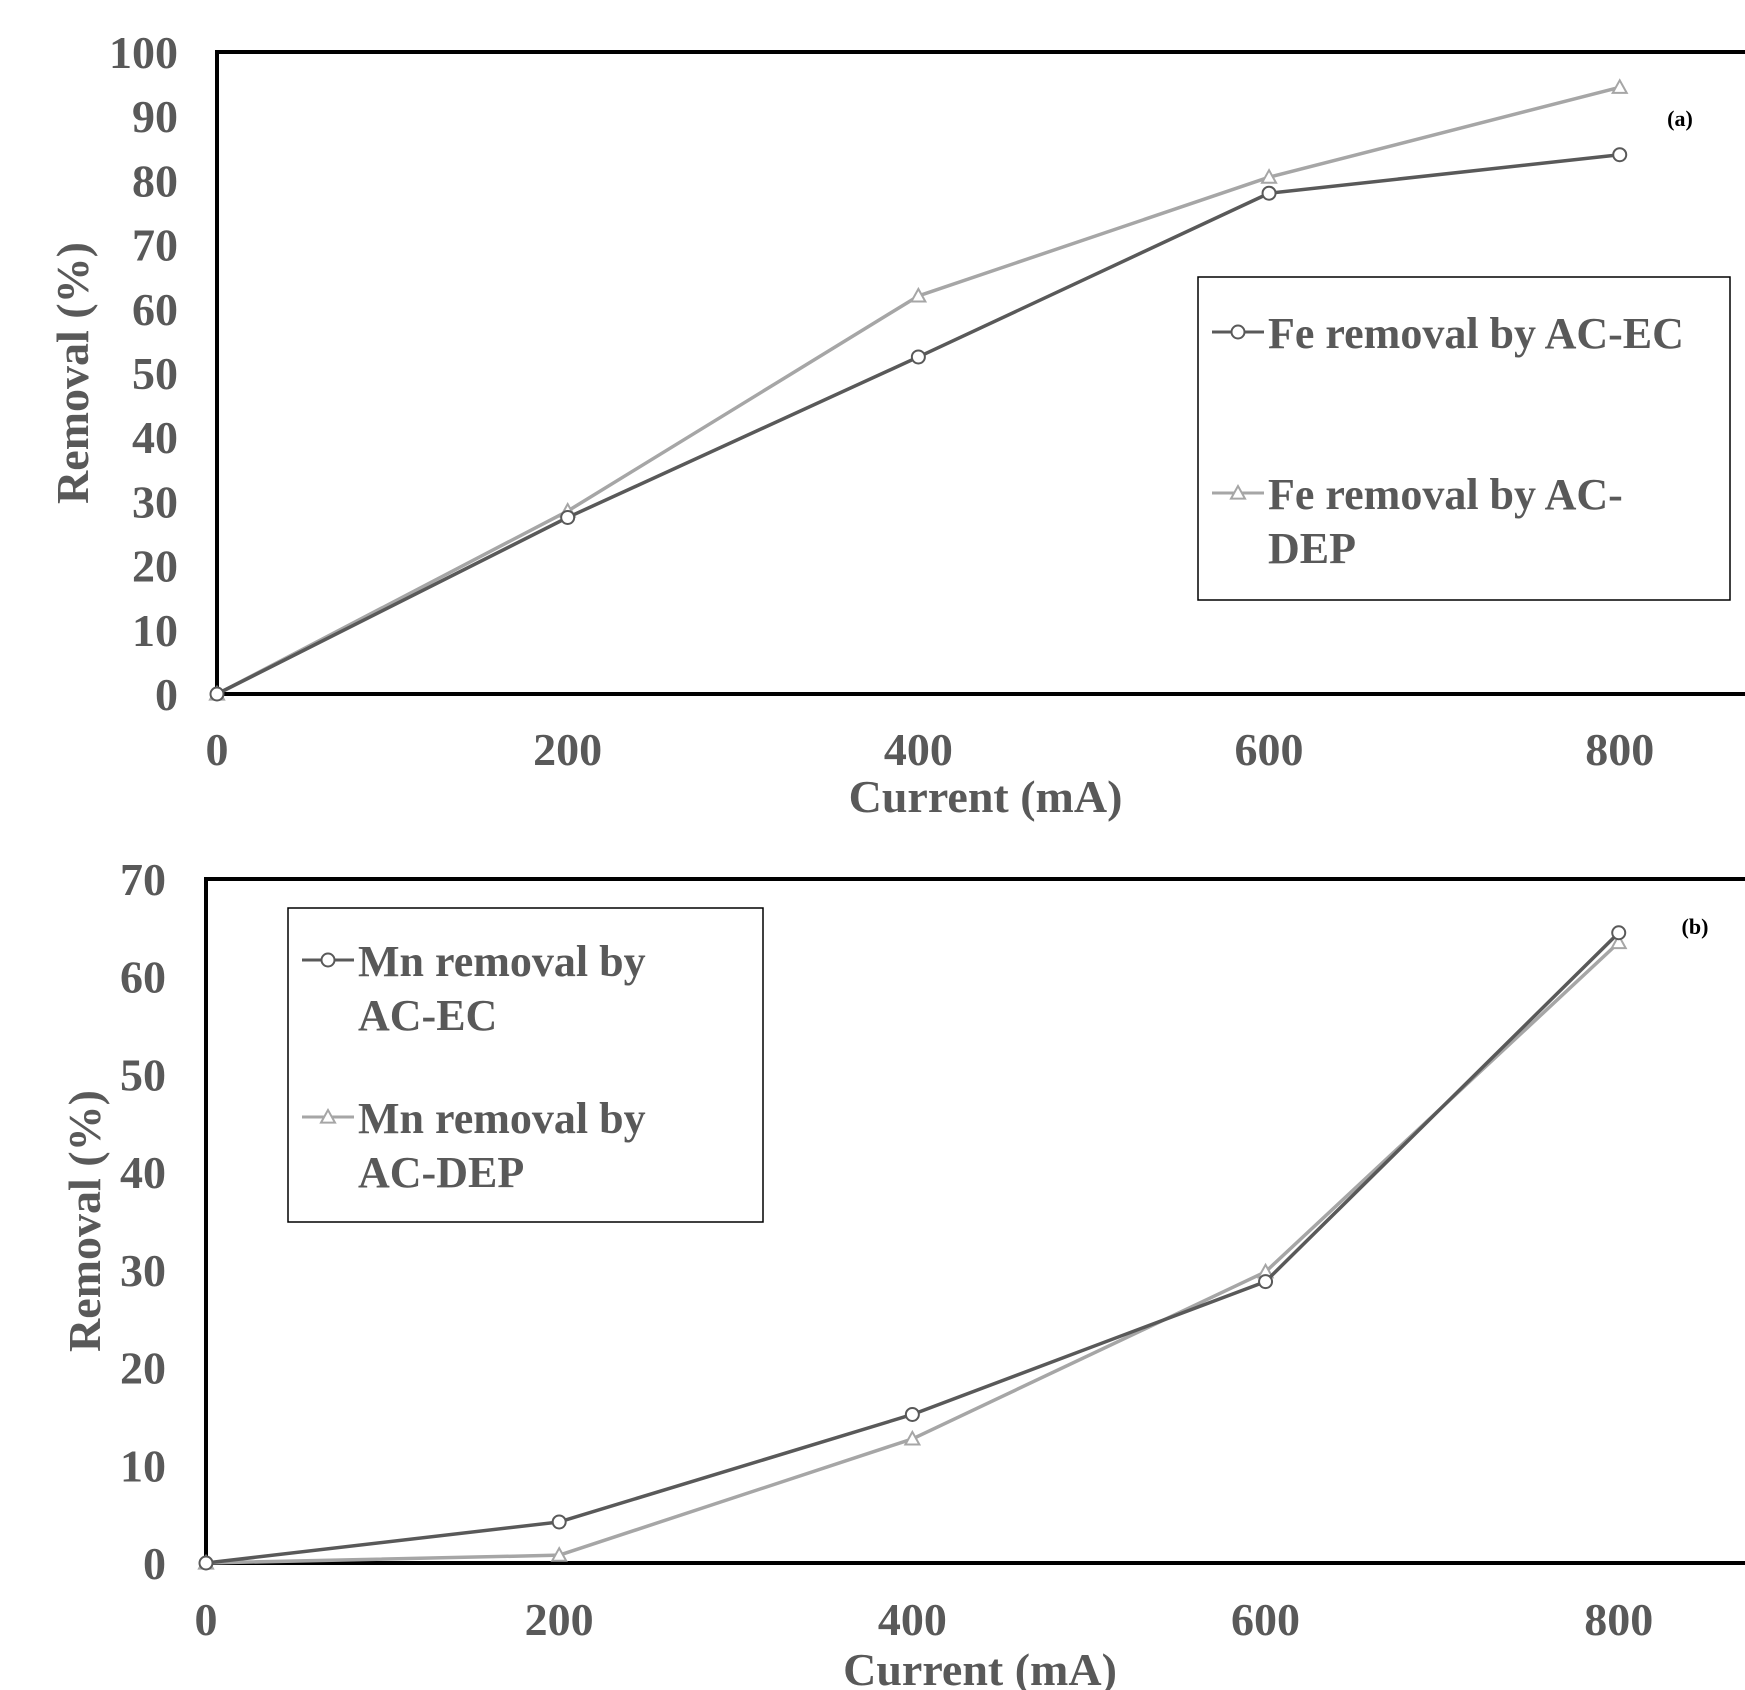 The image size is (1745, 1690). Describe the element at coordinates (143, 52) in the screenshot. I see `y-tick-label: 100` at that location.